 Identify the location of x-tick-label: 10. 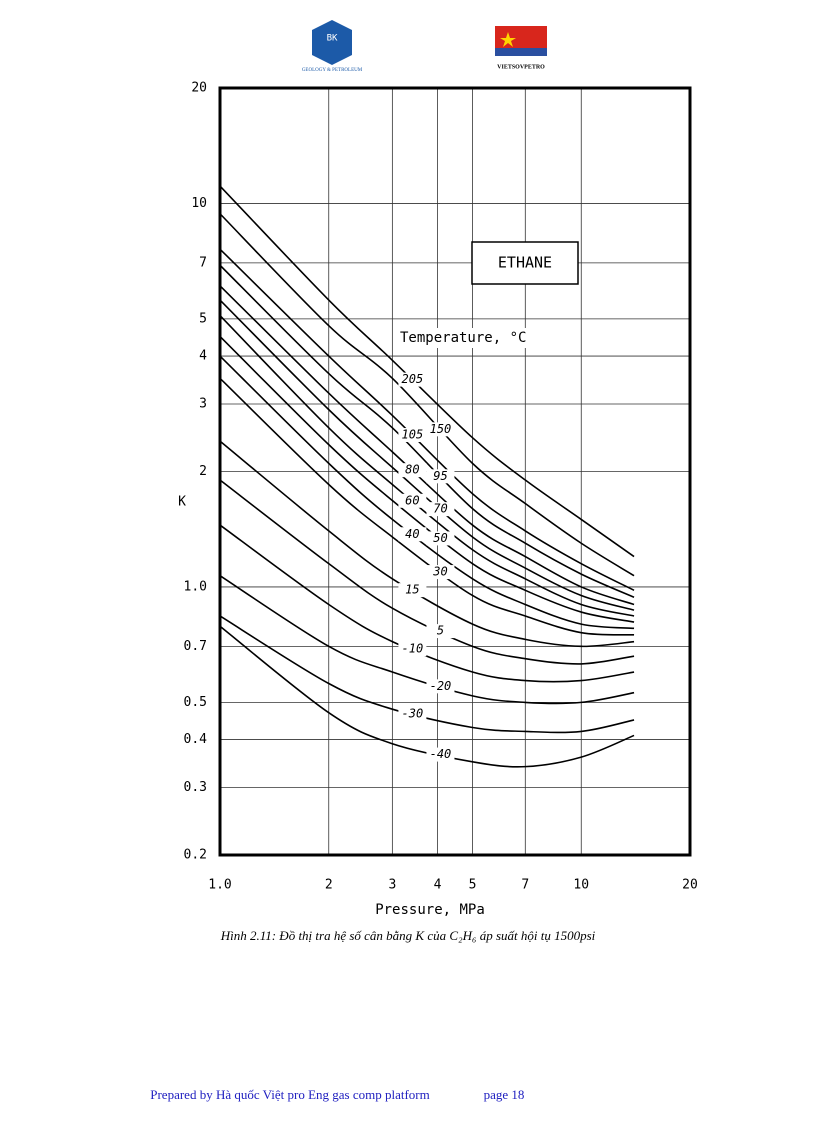
(581, 885).